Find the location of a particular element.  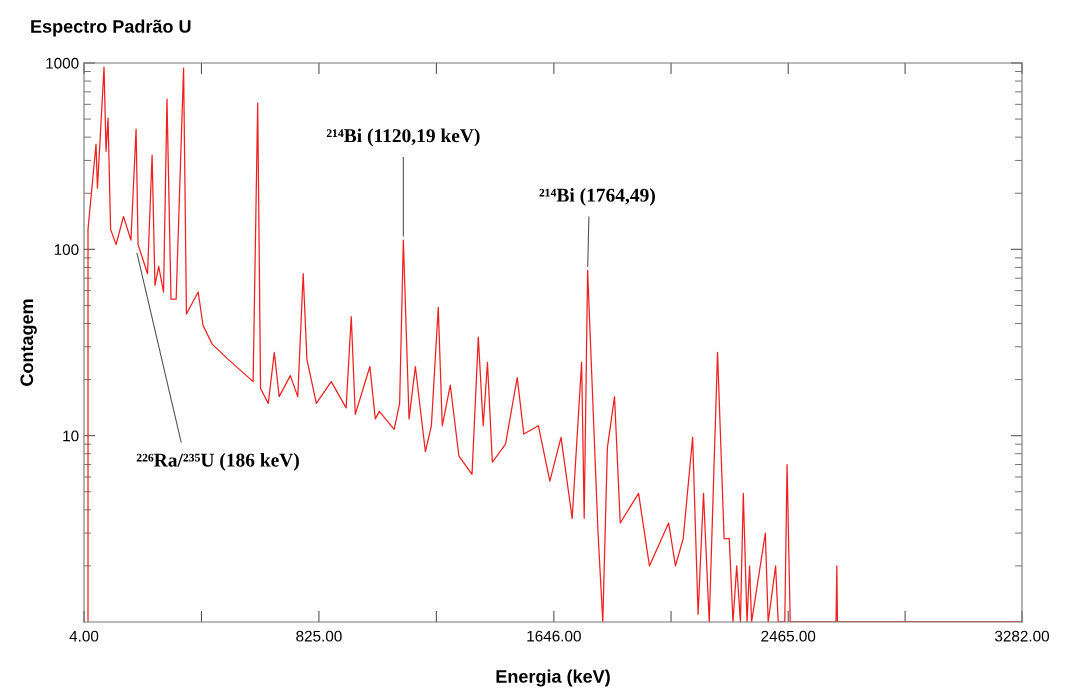

y-tick-label: 10 is located at coordinates (71, 436).